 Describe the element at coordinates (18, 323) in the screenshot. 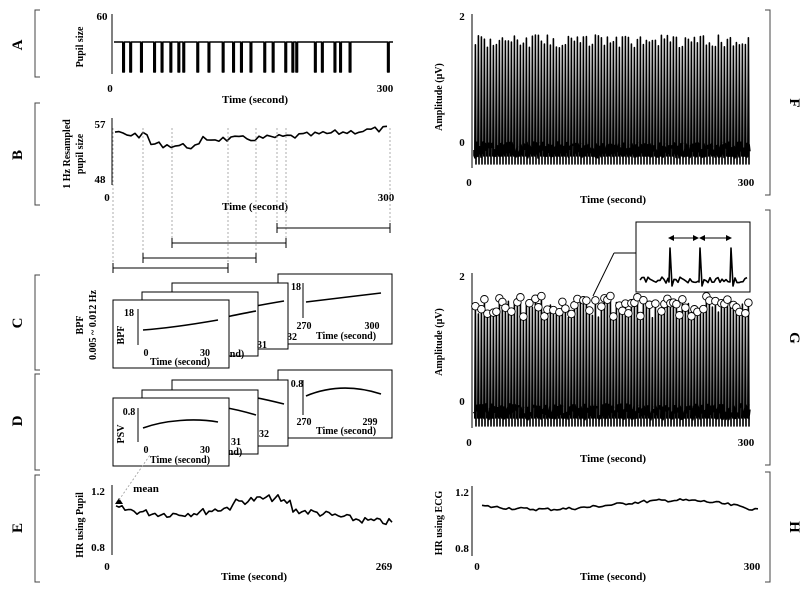

I see `panel-letter-c: C` at that location.